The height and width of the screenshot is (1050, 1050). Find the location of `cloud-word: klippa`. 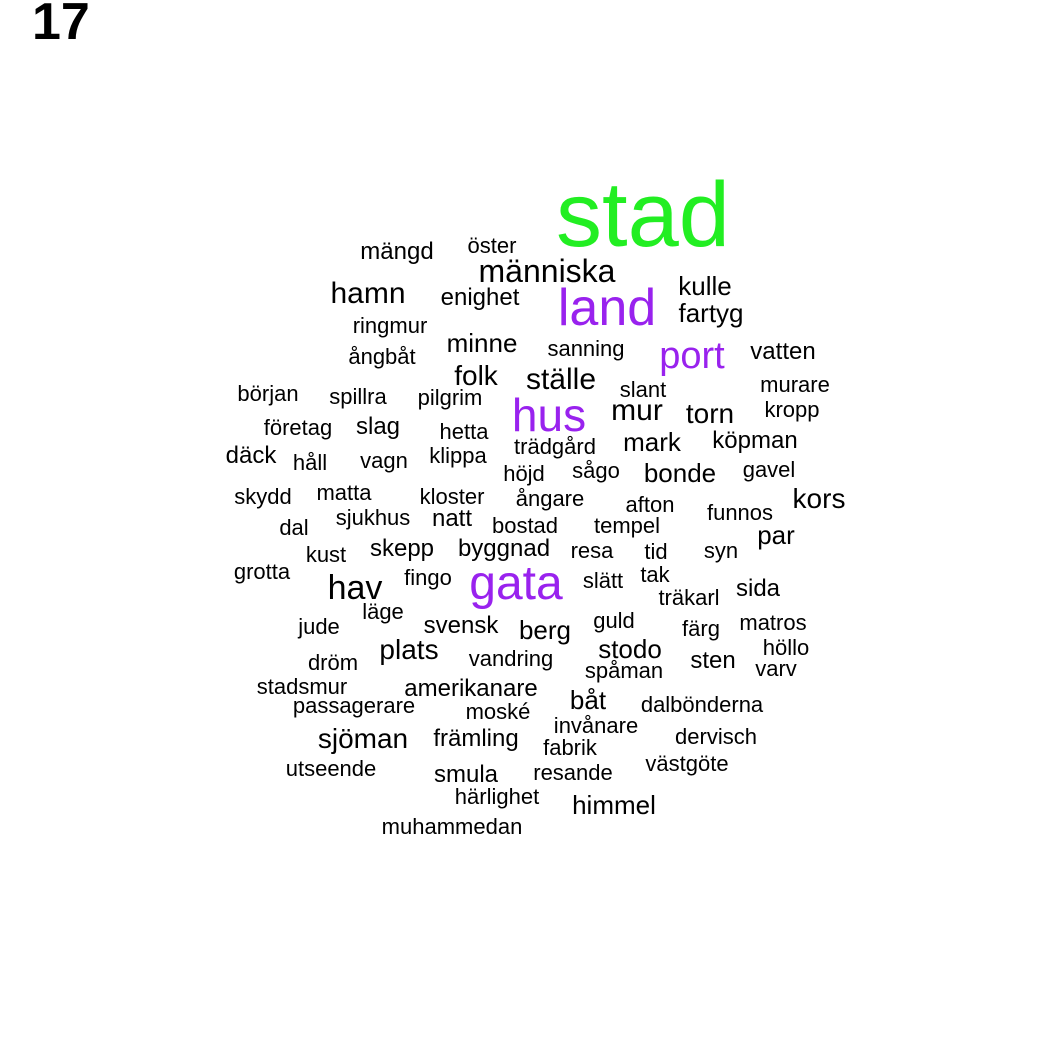

cloud-word: klippa is located at coordinates (458, 455).